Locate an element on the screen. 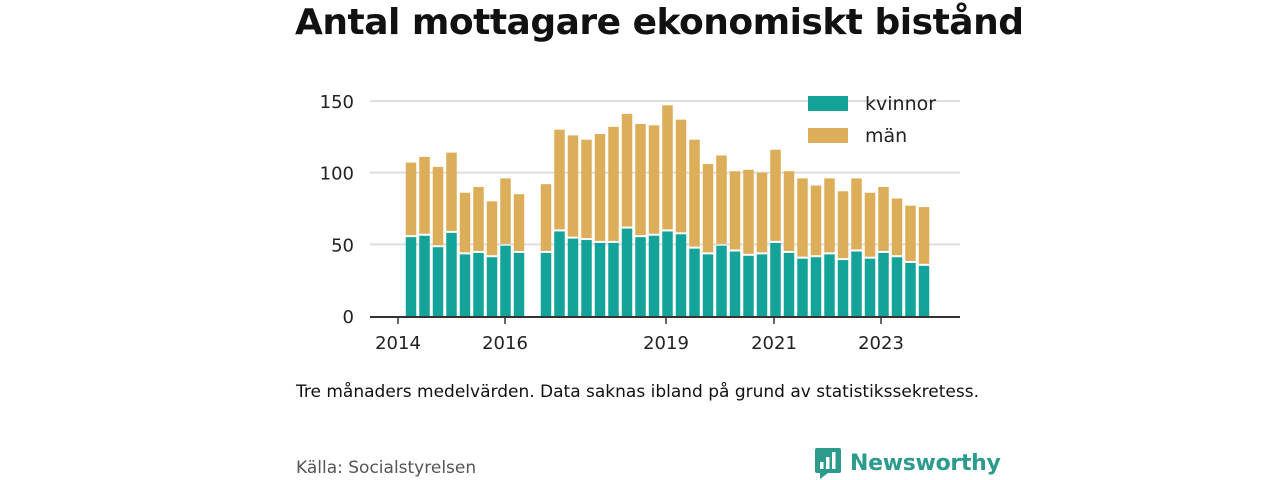 This screenshot has width=1280, height=480. newsworthy-logo-icon is located at coordinates (828, 463).